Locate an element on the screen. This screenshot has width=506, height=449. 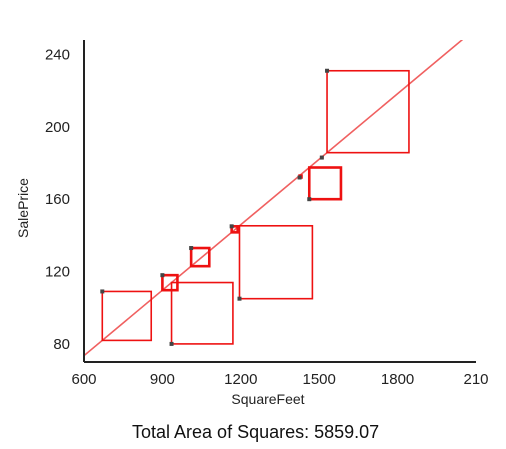
x-tick-label: 210 is located at coordinates (475, 379).